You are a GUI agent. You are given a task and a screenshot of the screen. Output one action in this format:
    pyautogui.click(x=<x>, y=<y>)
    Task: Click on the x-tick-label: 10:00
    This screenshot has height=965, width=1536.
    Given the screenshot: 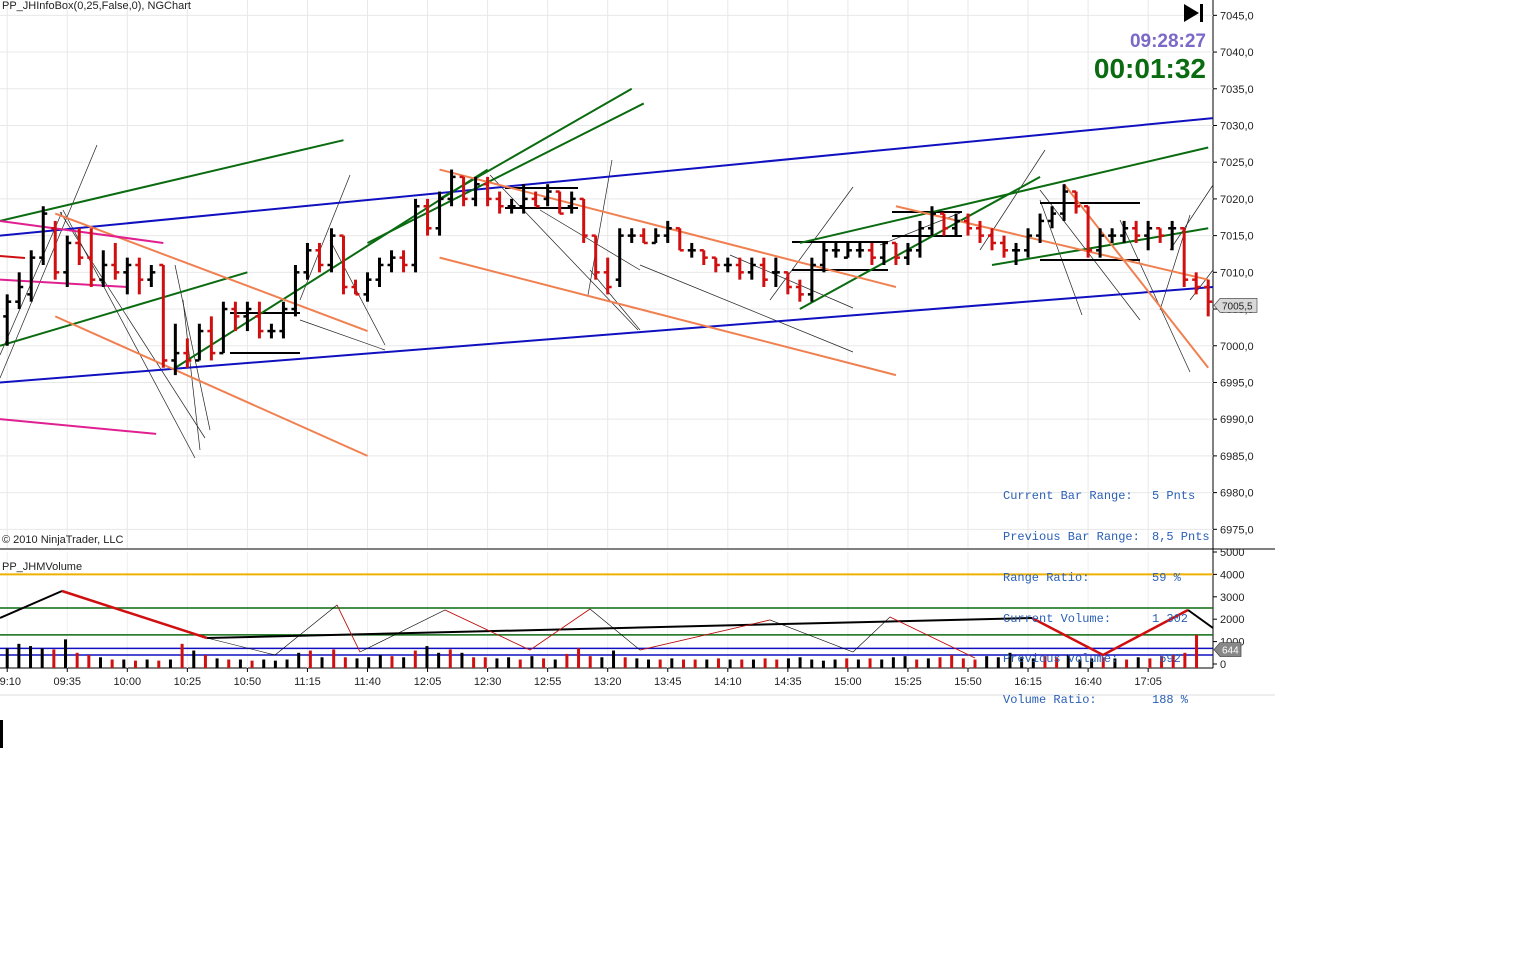 What is the action you would take?
    pyautogui.click(x=128, y=682)
    